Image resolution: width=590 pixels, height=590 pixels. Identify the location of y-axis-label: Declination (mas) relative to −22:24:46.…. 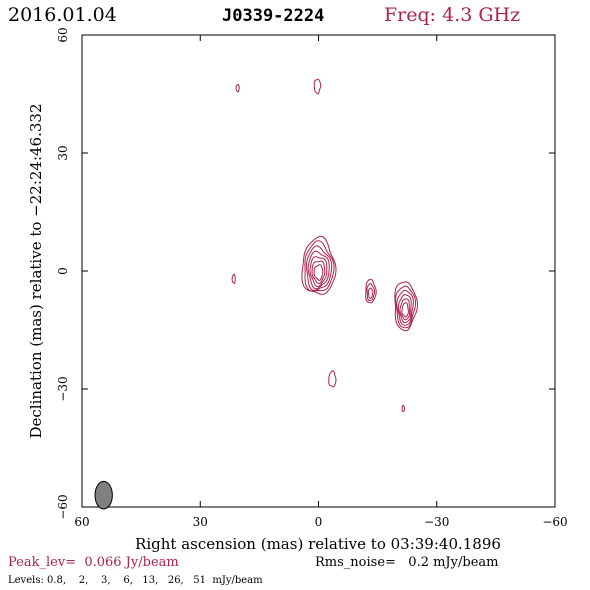
(36, 270).